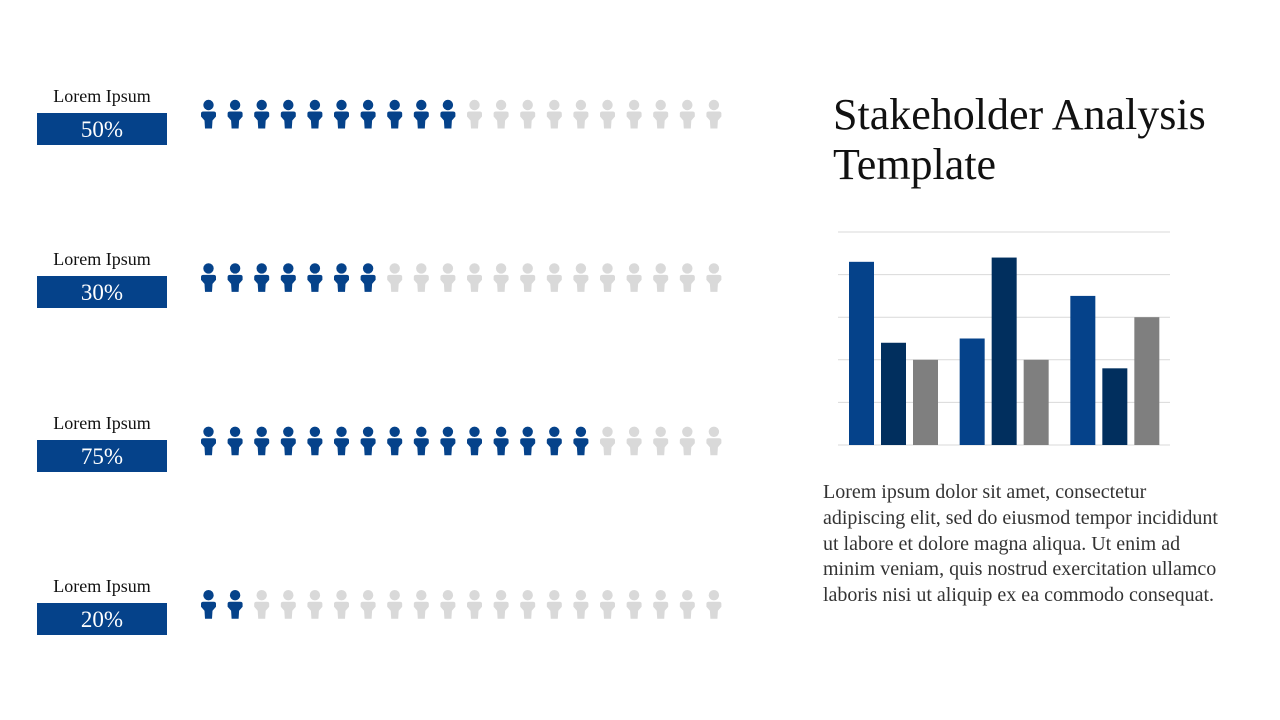 The image size is (1280, 720). Describe the element at coordinates (102, 292) in the screenshot. I see `row-value: 30%` at that location.